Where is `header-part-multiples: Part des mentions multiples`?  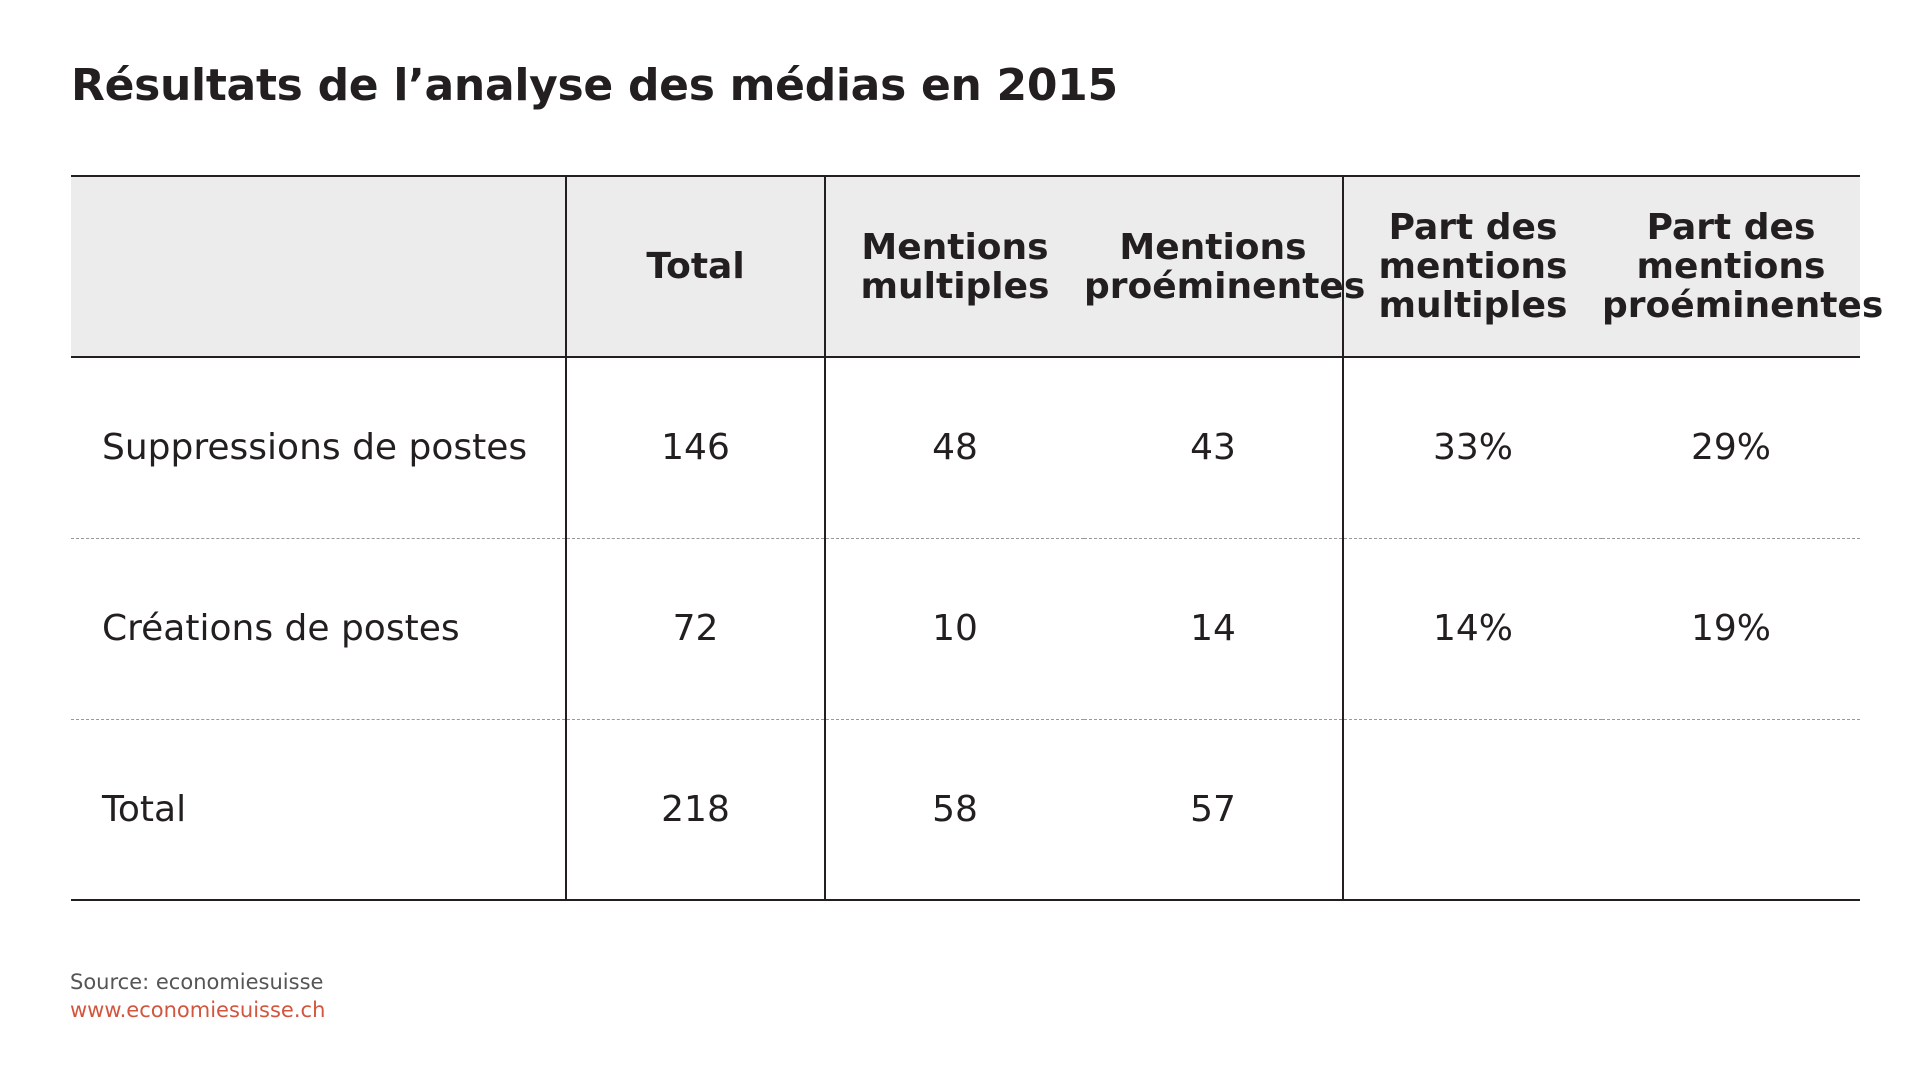
header-part-multiples: Part des mentions multiples is located at coordinates (1472, 266).